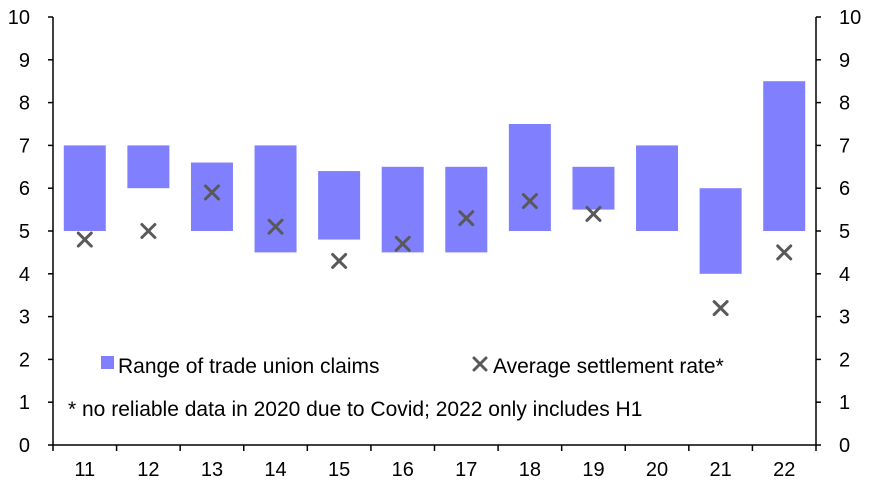  I want to click on left-tick-label: 10, so click(19, 18).